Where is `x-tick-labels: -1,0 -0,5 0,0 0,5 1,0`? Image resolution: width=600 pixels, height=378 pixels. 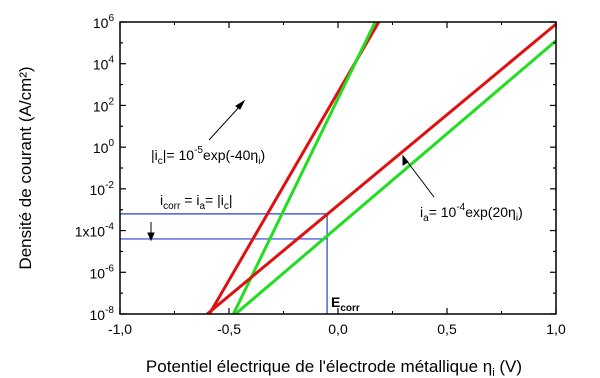 x-tick-labels: -1,0 -0,5 0,0 0,5 1,0 is located at coordinates (337, 329).